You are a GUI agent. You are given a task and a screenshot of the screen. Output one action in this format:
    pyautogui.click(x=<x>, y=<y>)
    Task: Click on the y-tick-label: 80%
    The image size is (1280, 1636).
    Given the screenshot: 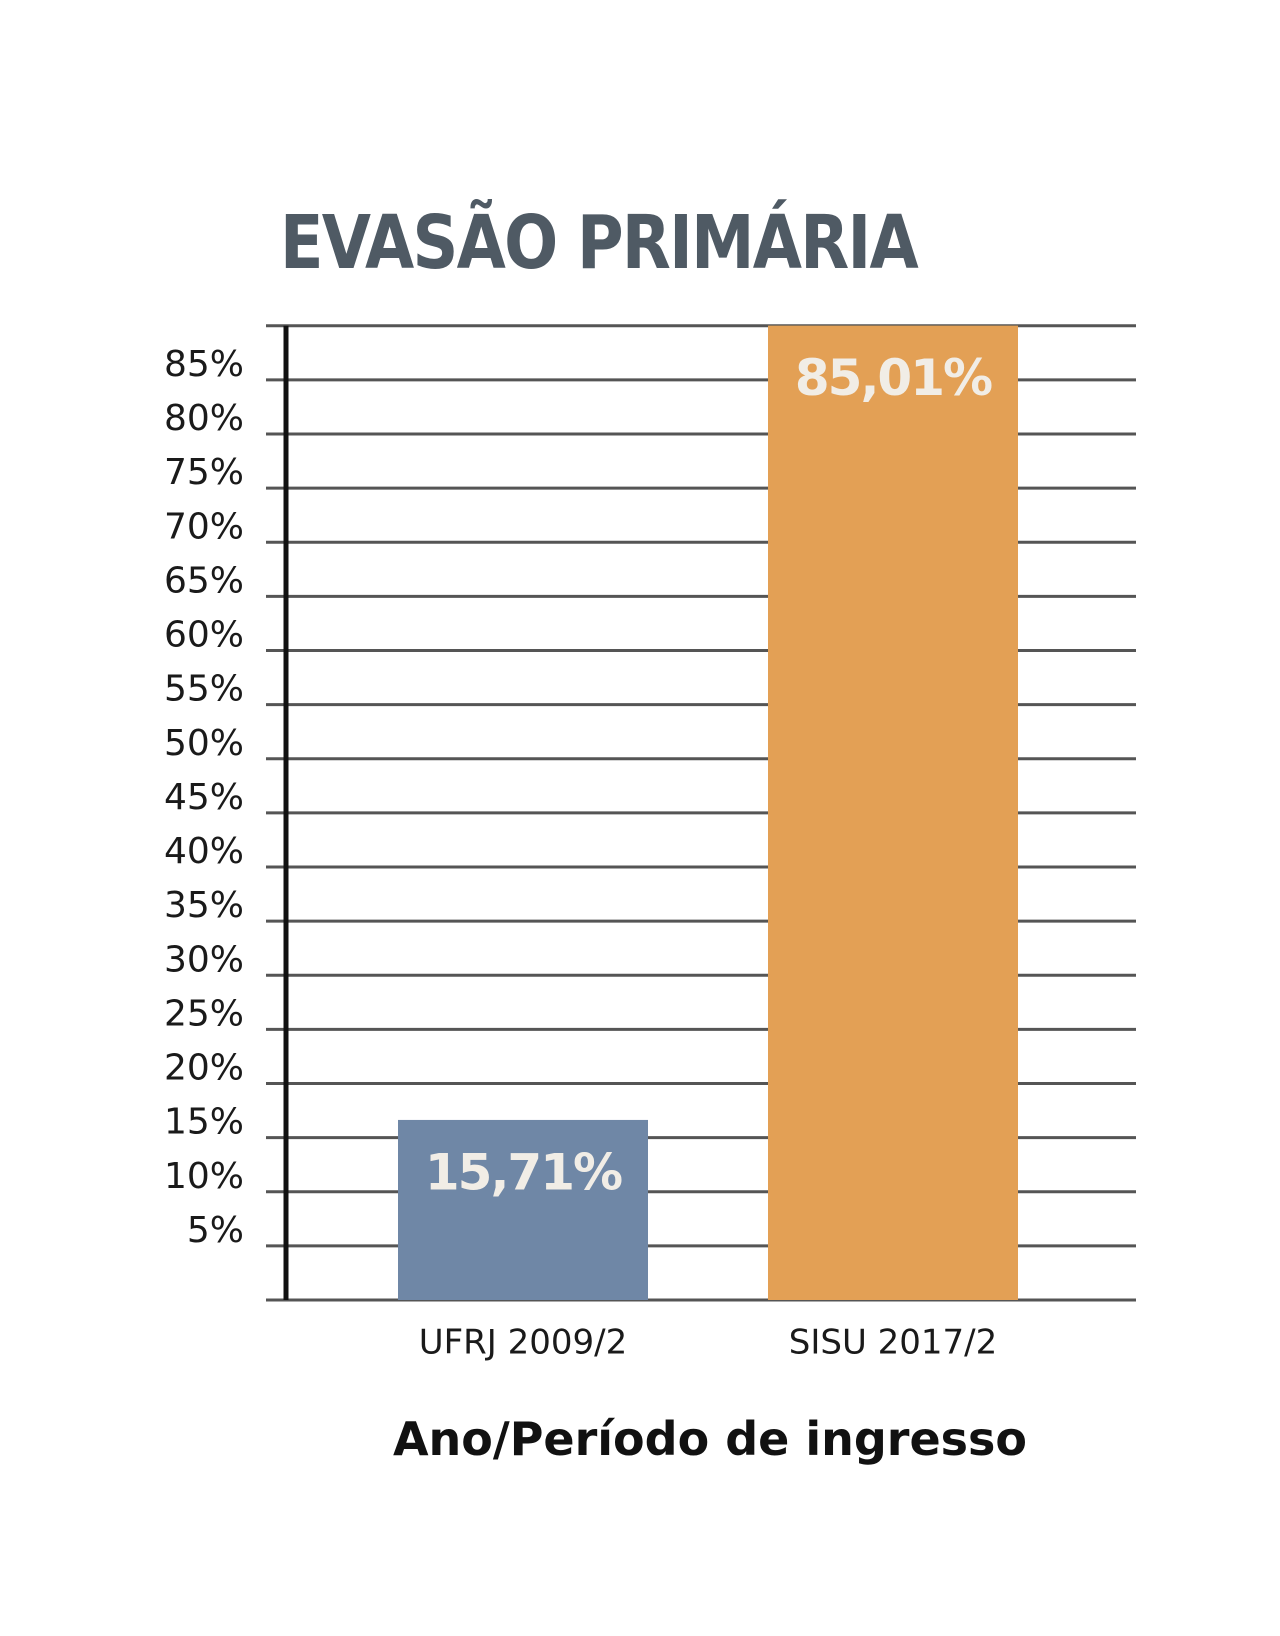 What is the action you would take?
    pyautogui.click(x=204, y=418)
    